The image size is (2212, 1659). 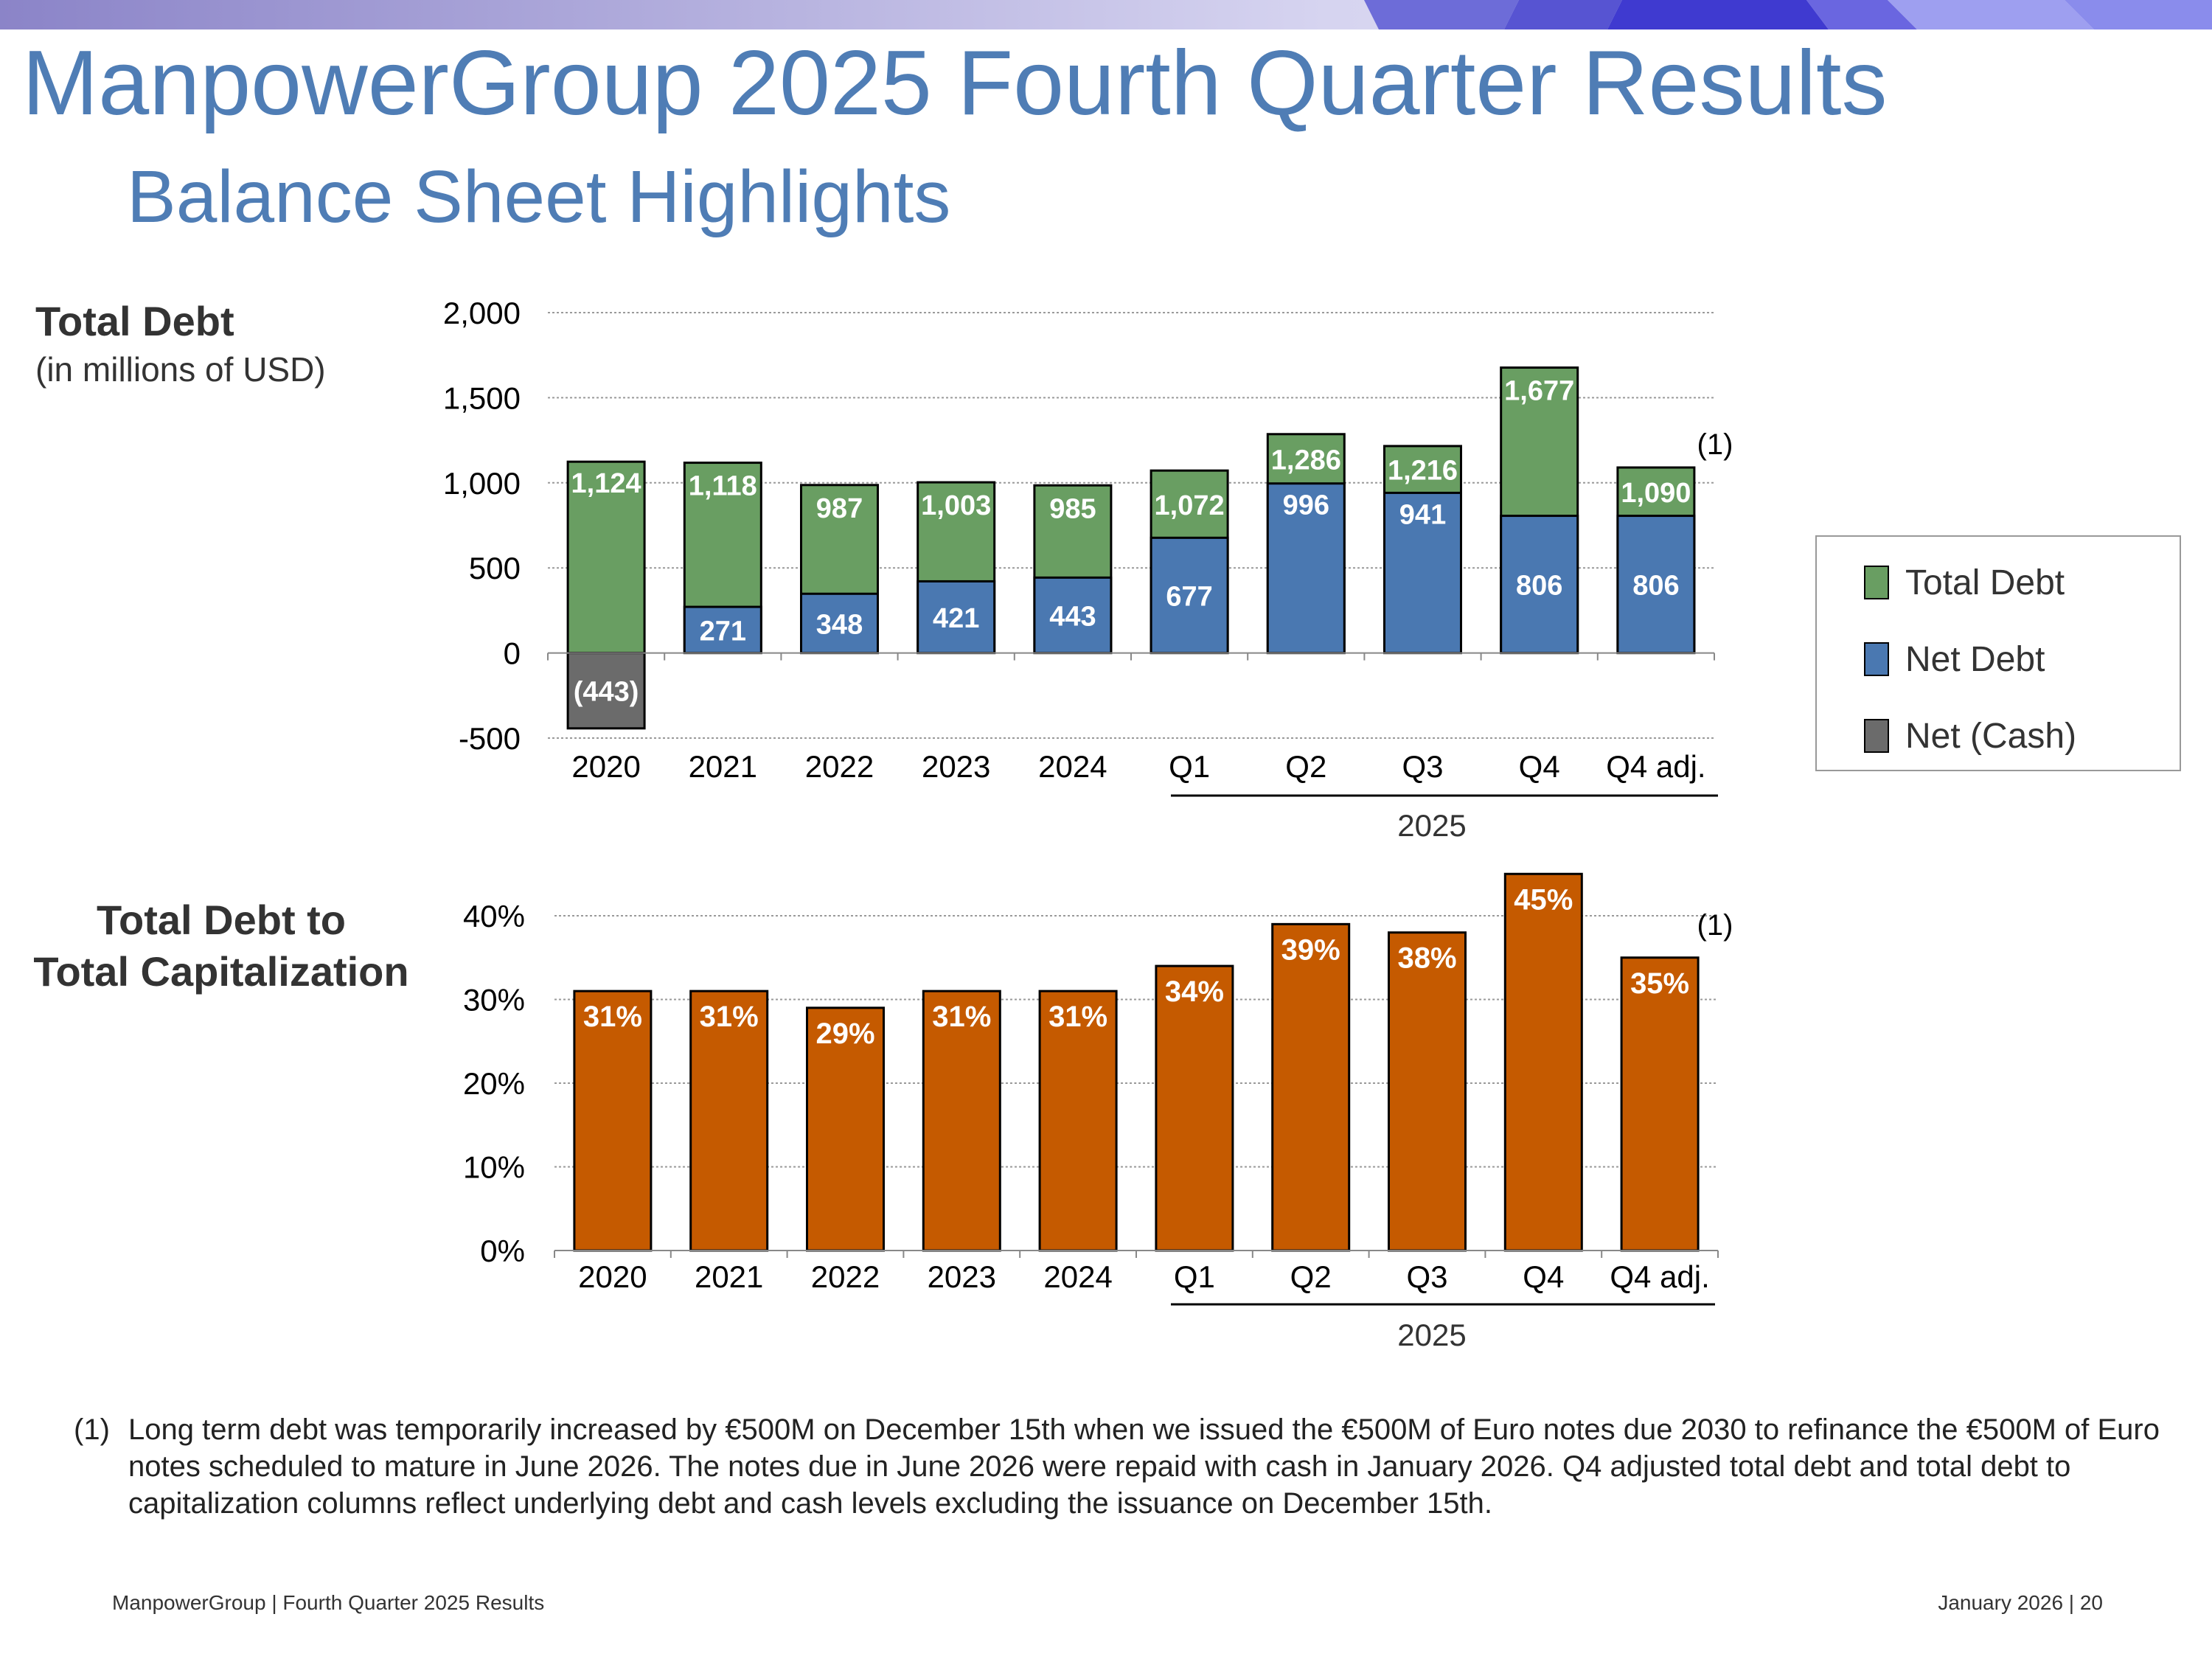 What do you see at coordinates (1311, 1276) in the screenshot?
I see `chart2-xtick-q2: Q2` at bounding box center [1311, 1276].